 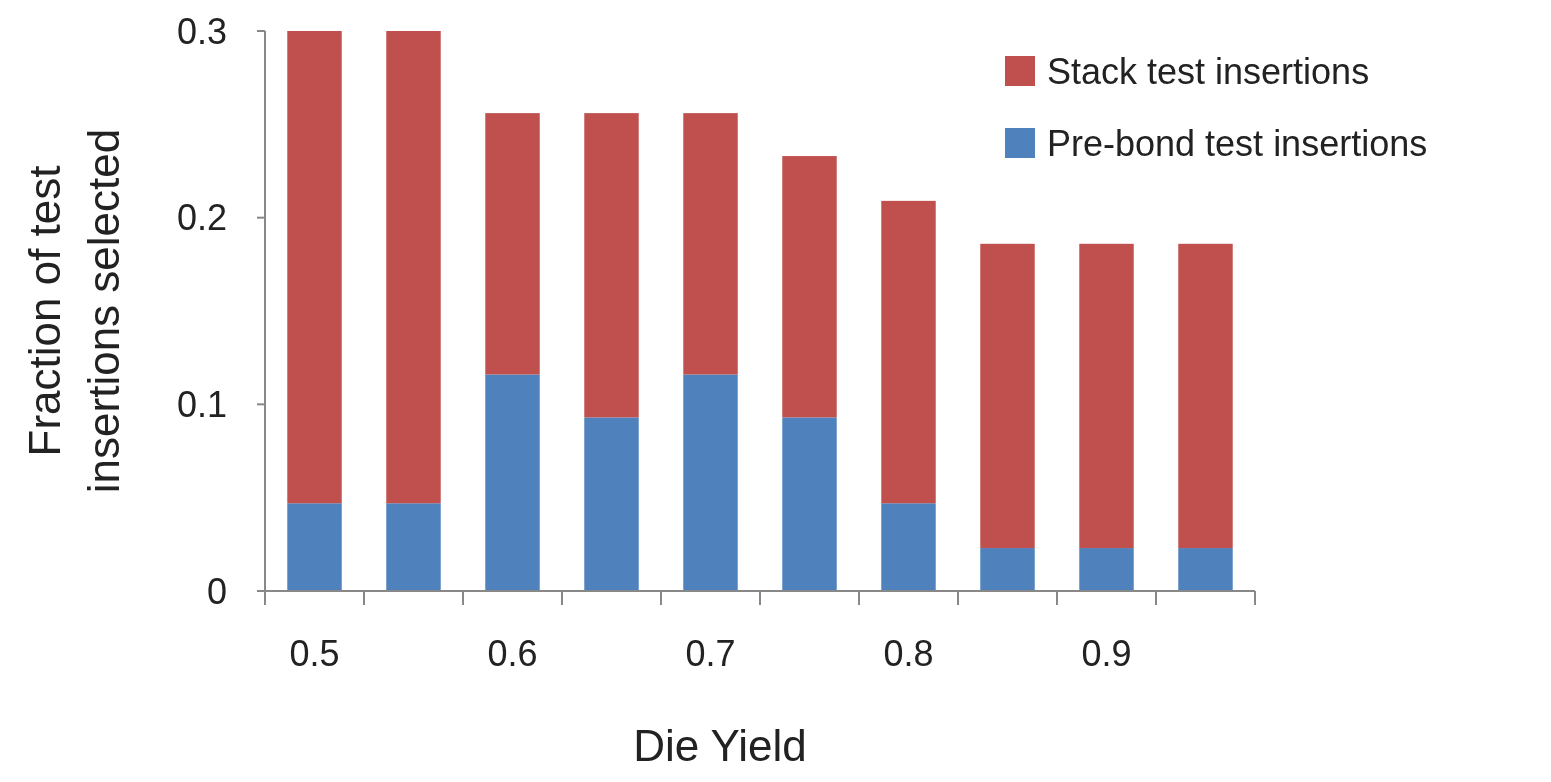 What do you see at coordinates (201, 404) in the screenshot?
I see `y-tick-label: 0.1` at bounding box center [201, 404].